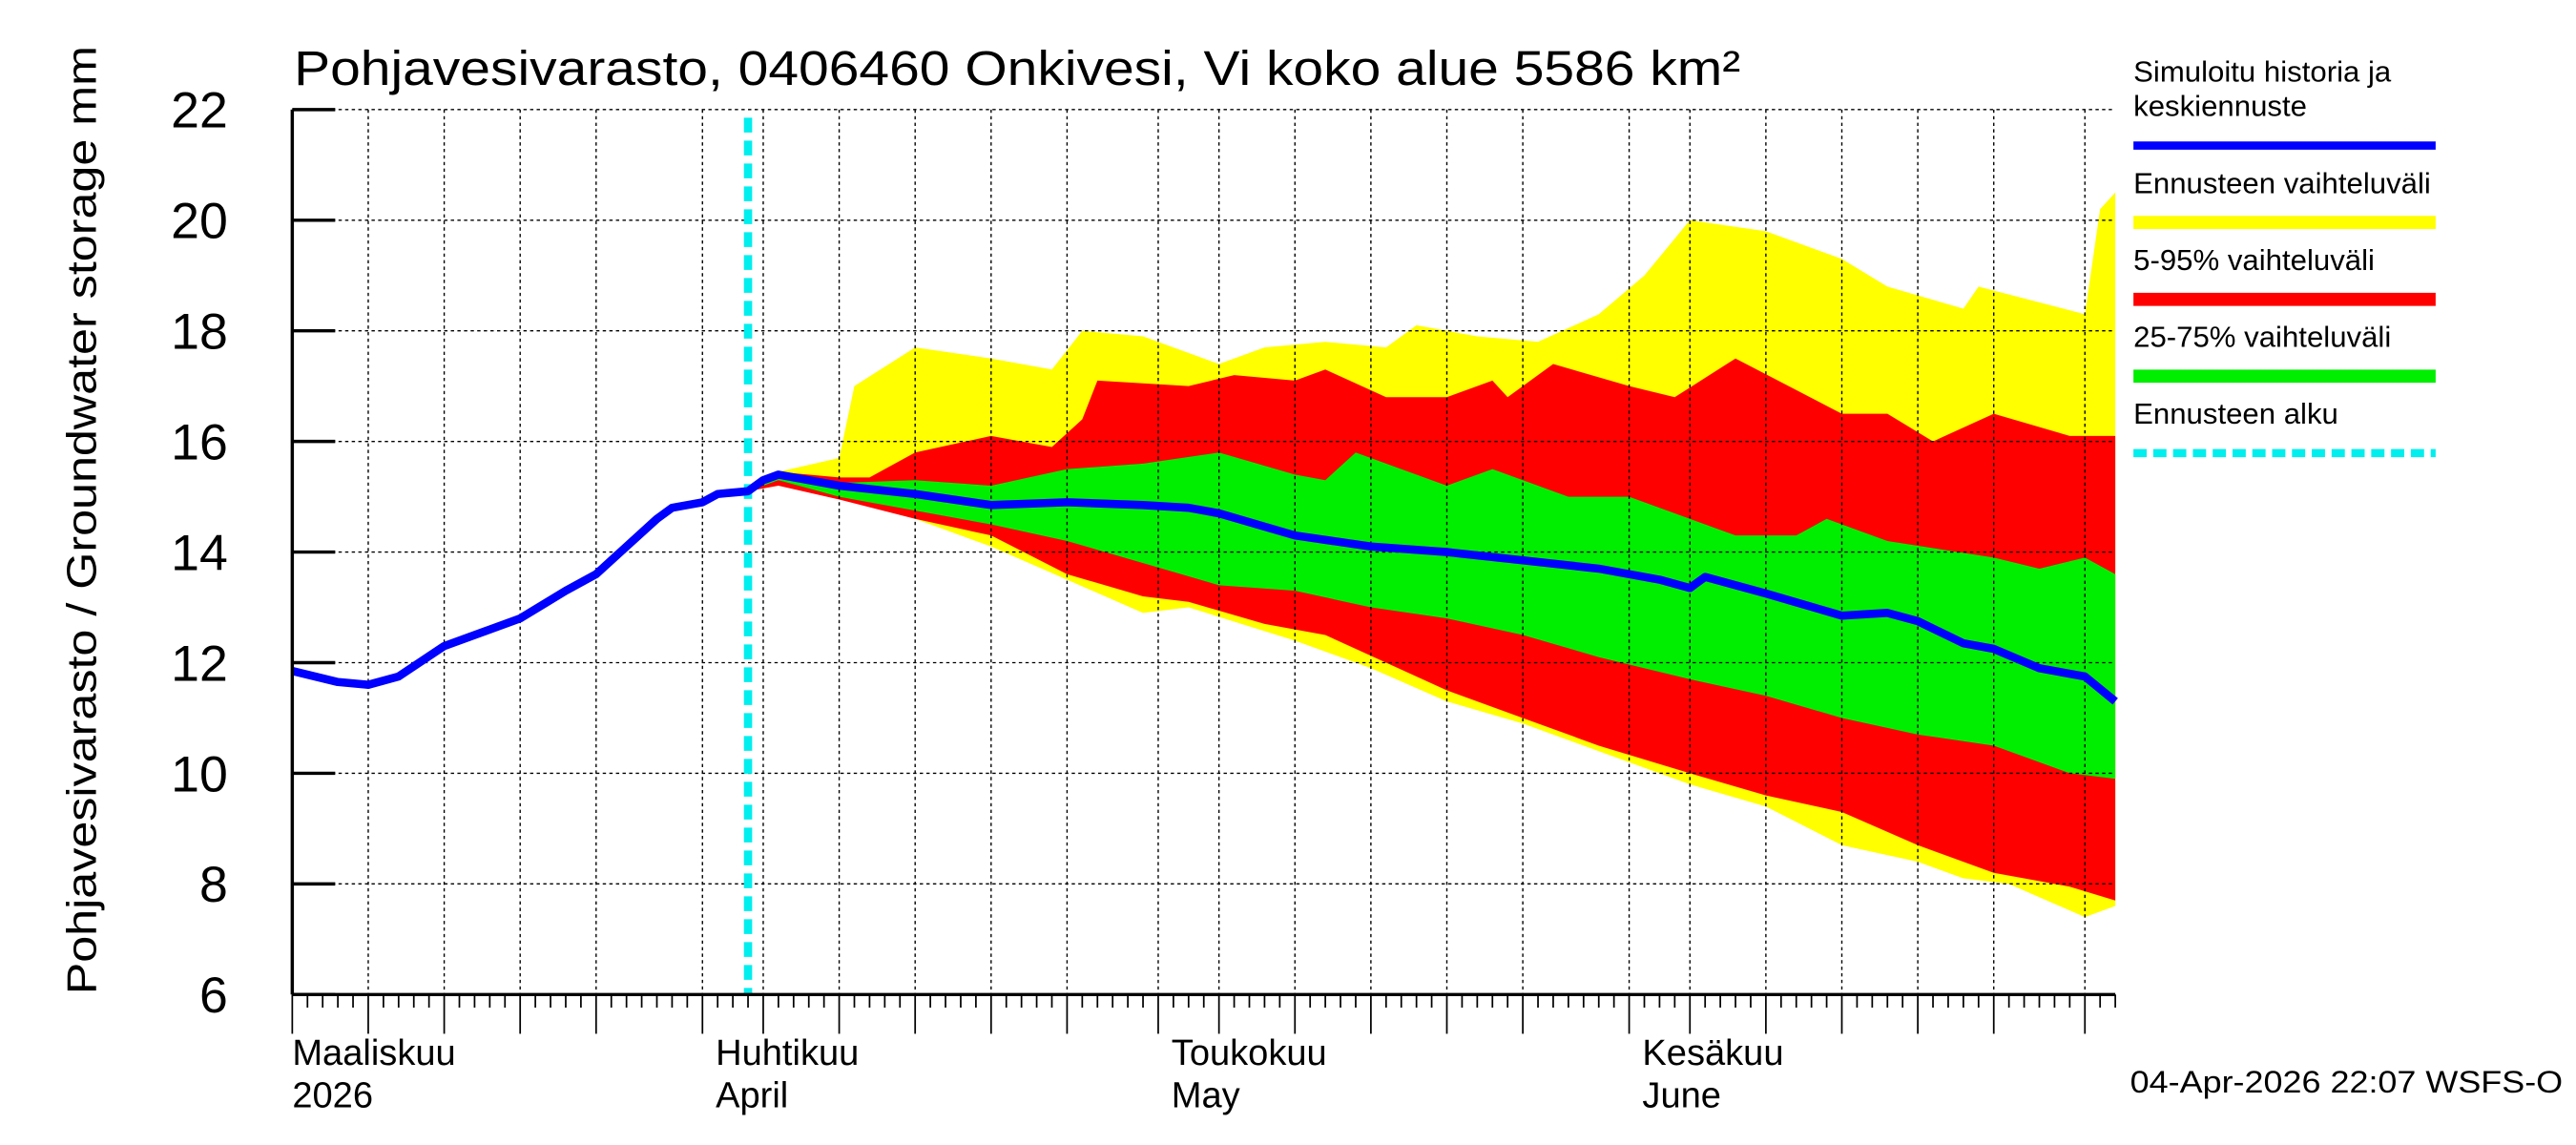 This screenshot has width=2576, height=1145. I want to click on month-label: Toukokuu, so click(1249, 1053).